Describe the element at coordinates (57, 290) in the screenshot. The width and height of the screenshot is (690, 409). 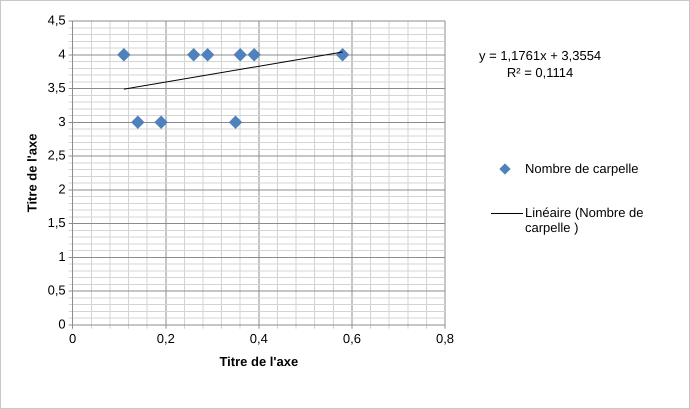
I see `y-tick-label: 0,5` at that location.